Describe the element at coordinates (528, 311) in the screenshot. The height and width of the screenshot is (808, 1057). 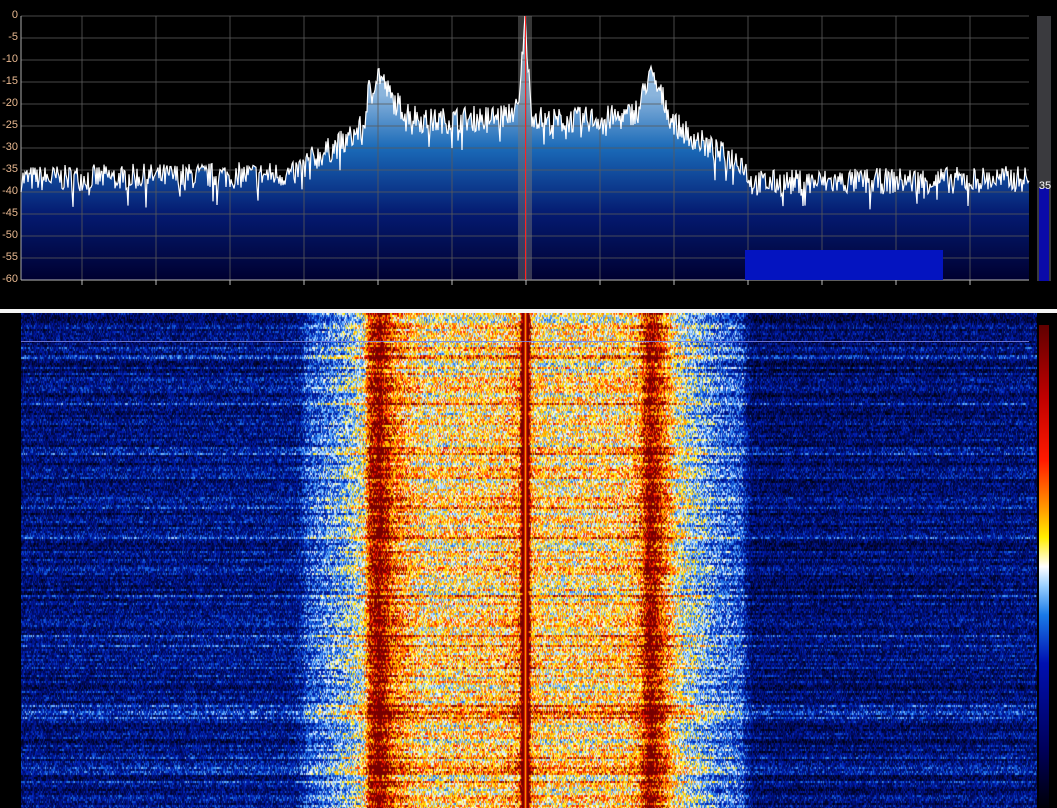
I see `panel-splitter` at that location.